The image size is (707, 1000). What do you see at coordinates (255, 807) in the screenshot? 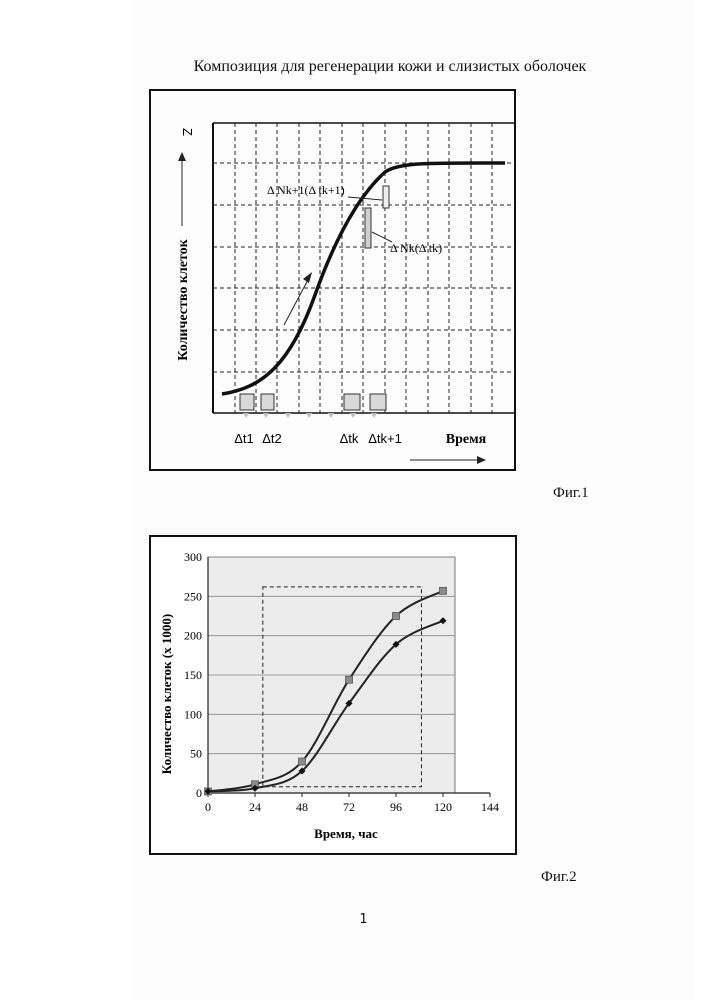
I see `fig2-x-tick-label: 24` at bounding box center [255, 807].